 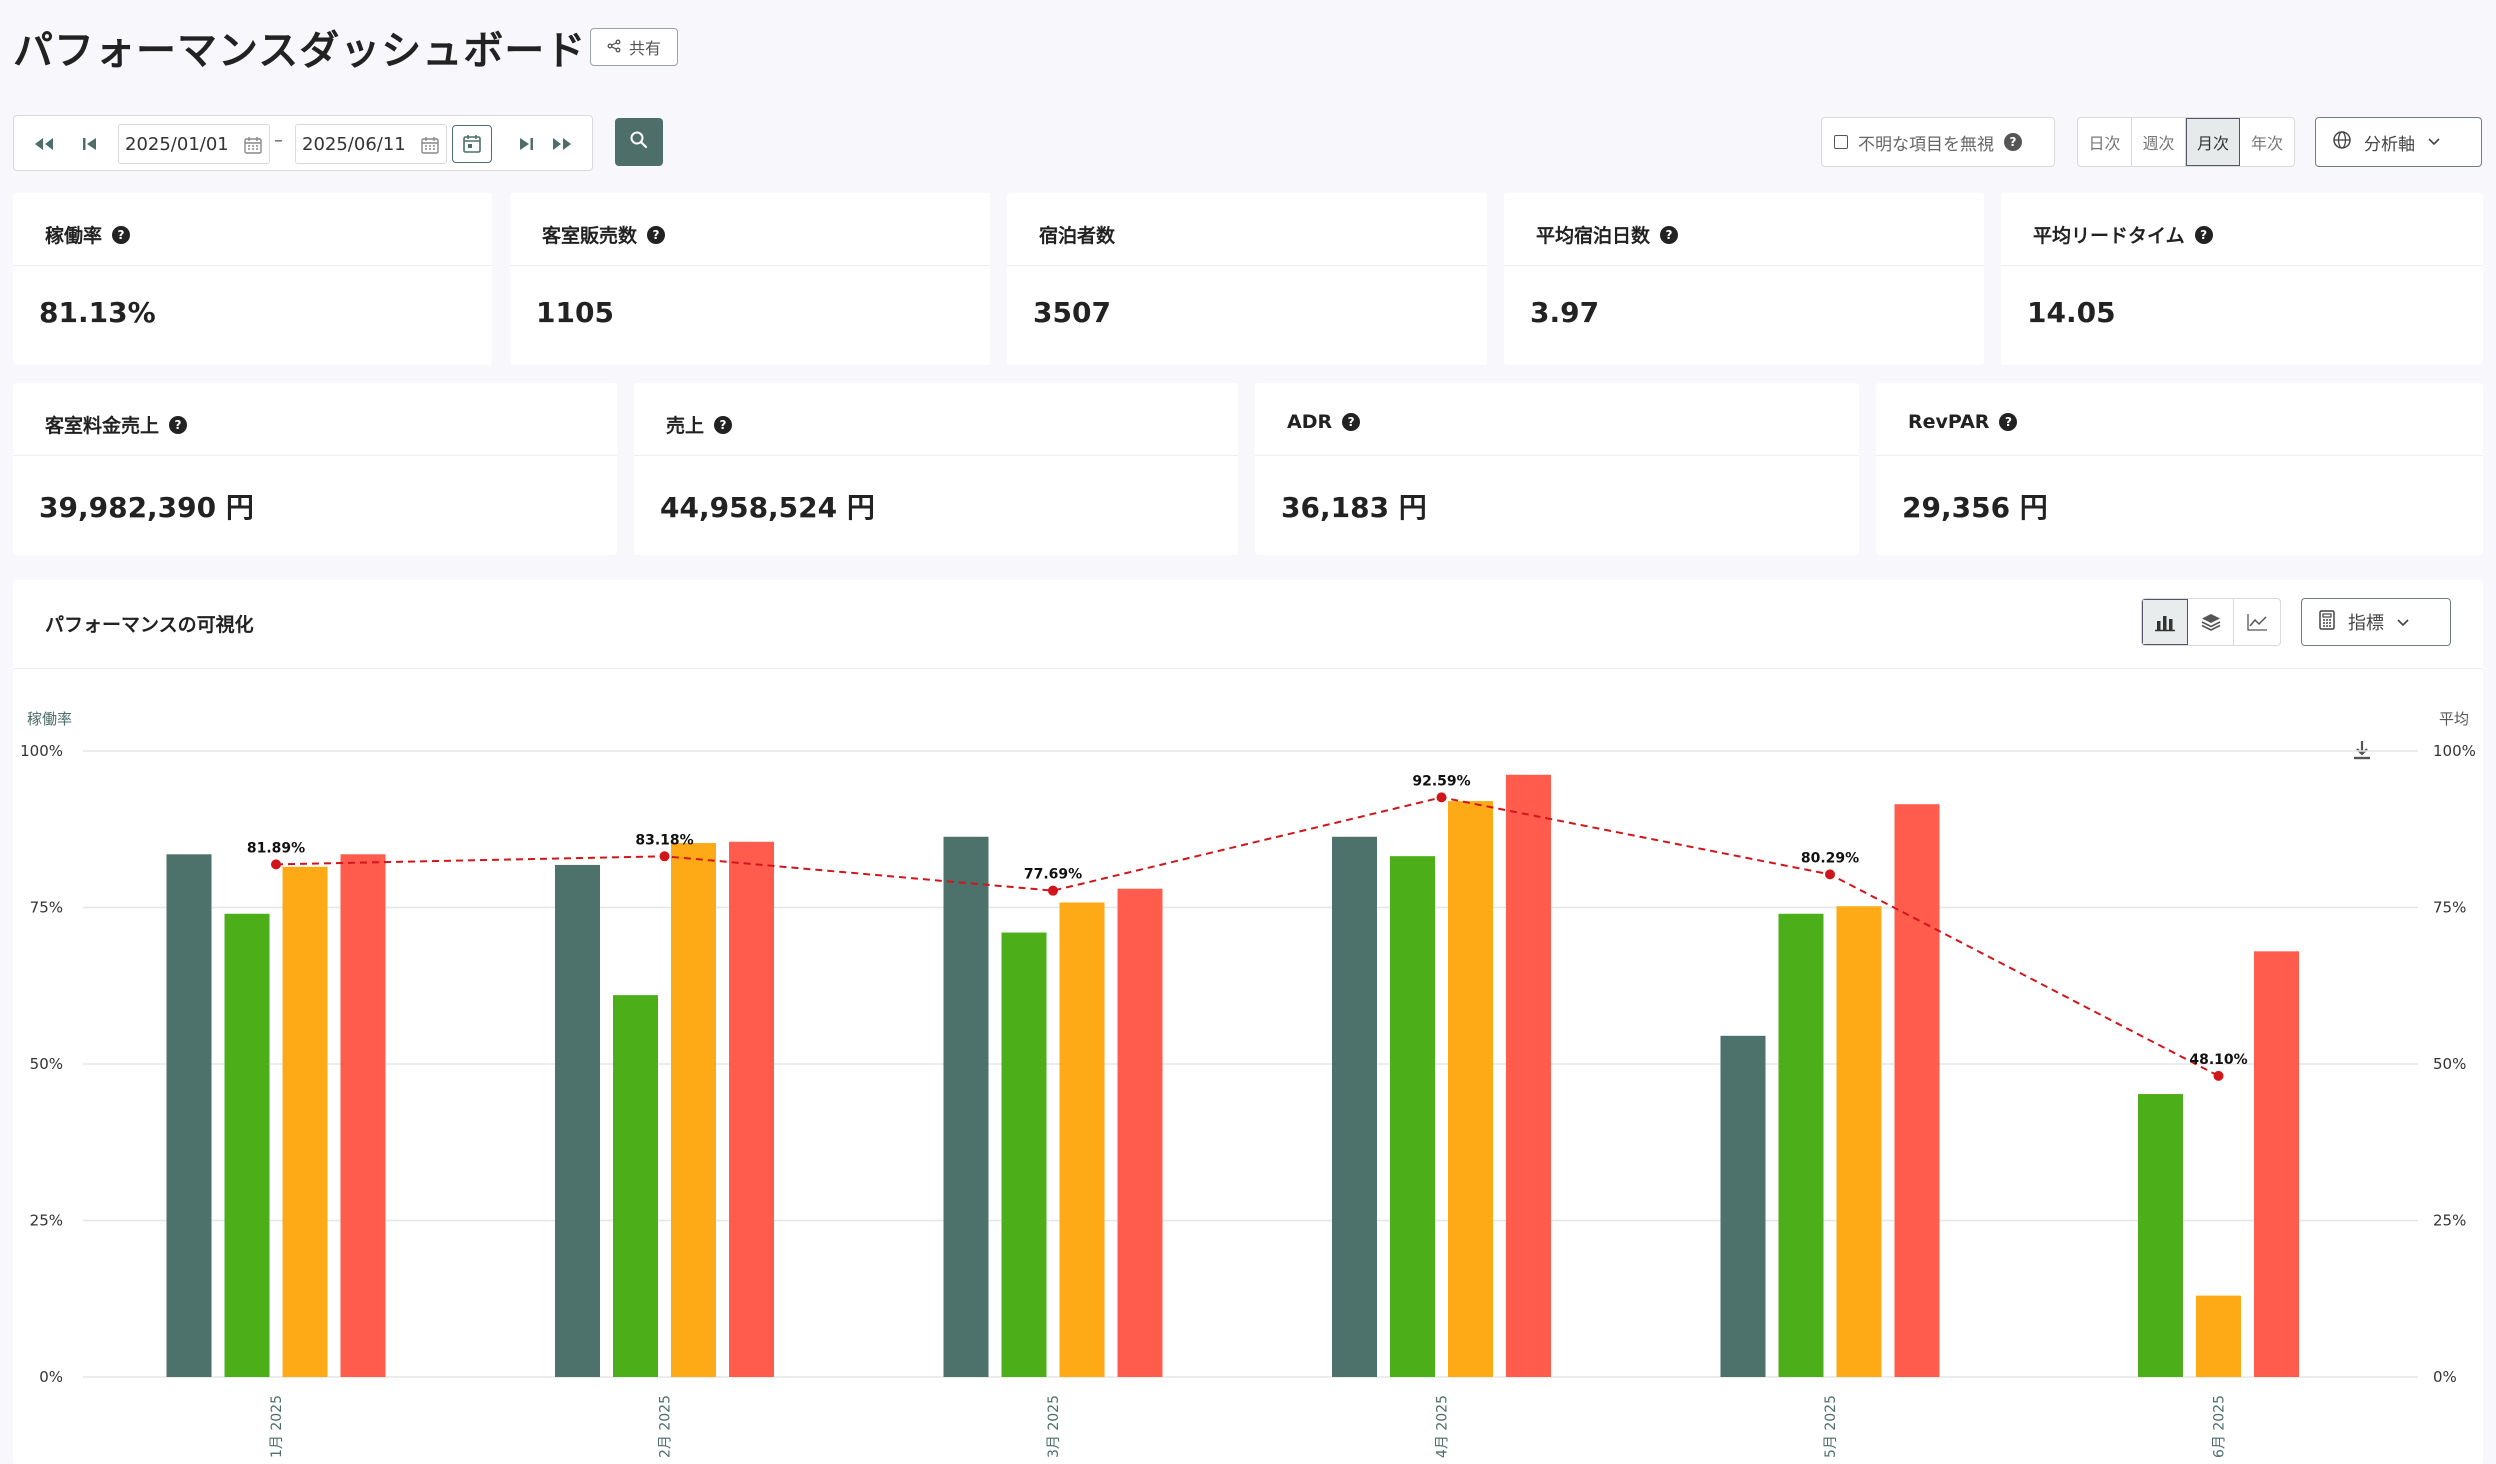 I want to click on x-tick-label: 3月 2025, so click(x=1054, y=1426).